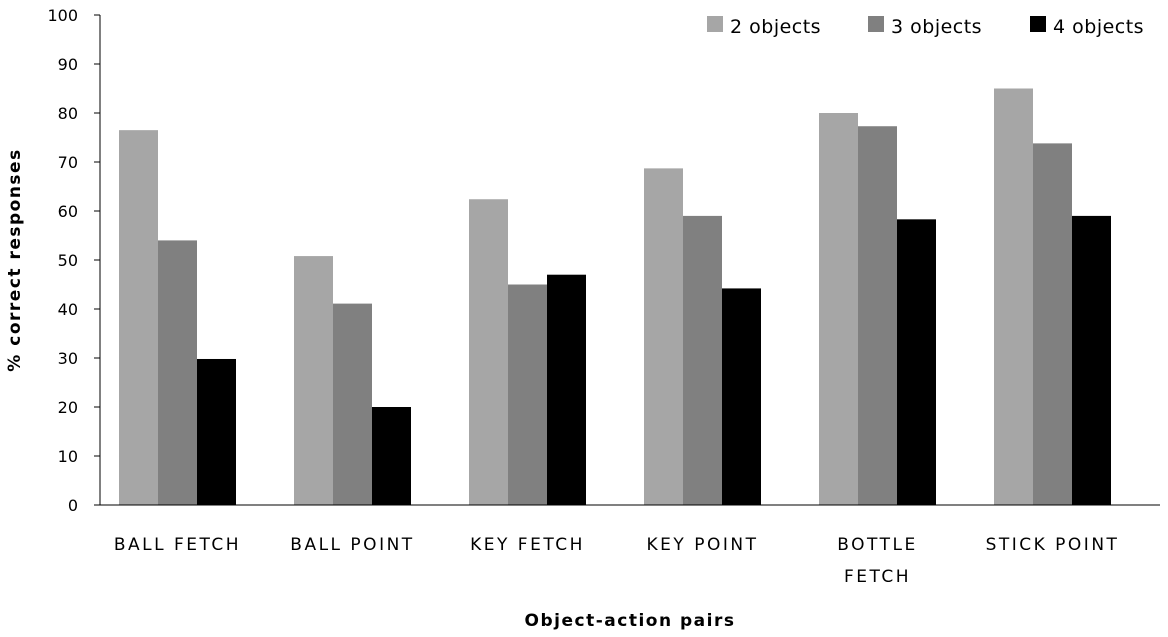  What do you see at coordinates (73, 505) in the screenshot?
I see `y-tick-label: 0` at bounding box center [73, 505].